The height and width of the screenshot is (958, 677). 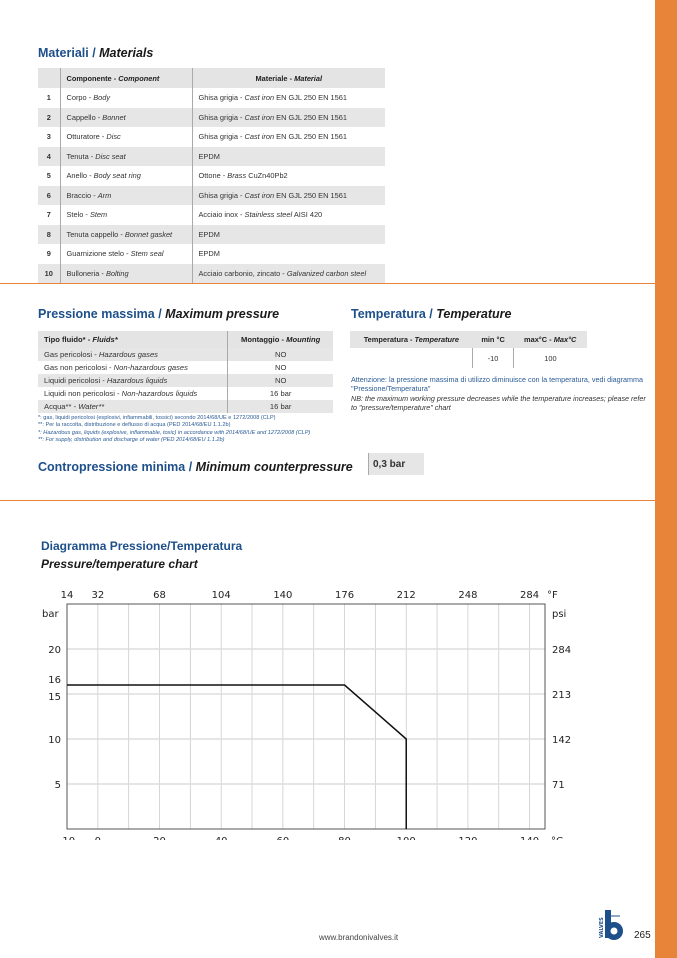 What do you see at coordinates (48, 215) in the screenshot?
I see `row-number: 7` at bounding box center [48, 215].